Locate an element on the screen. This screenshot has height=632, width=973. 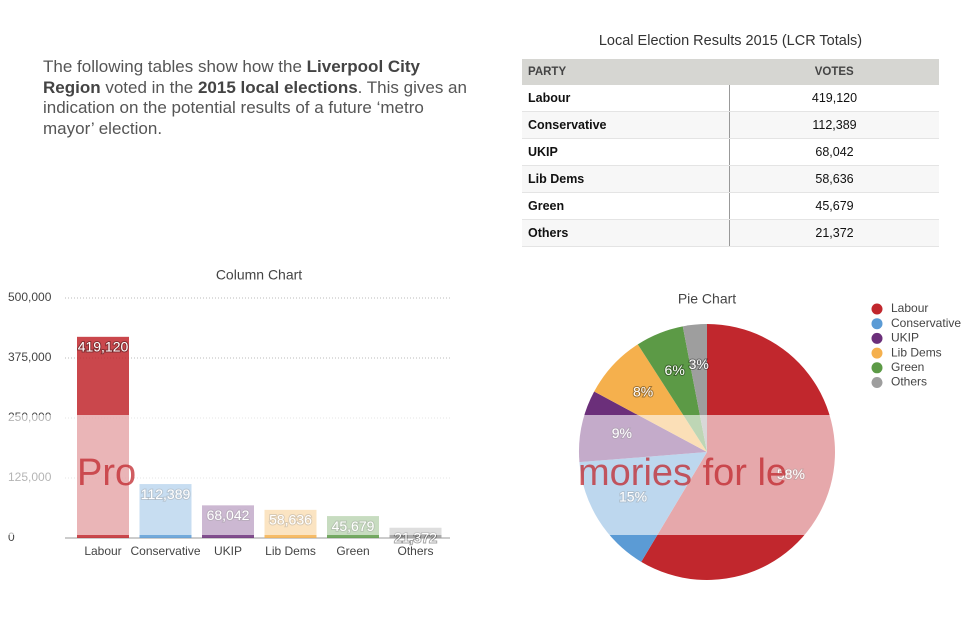
table-row: Labour 419,120 is located at coordinates (730, 98).